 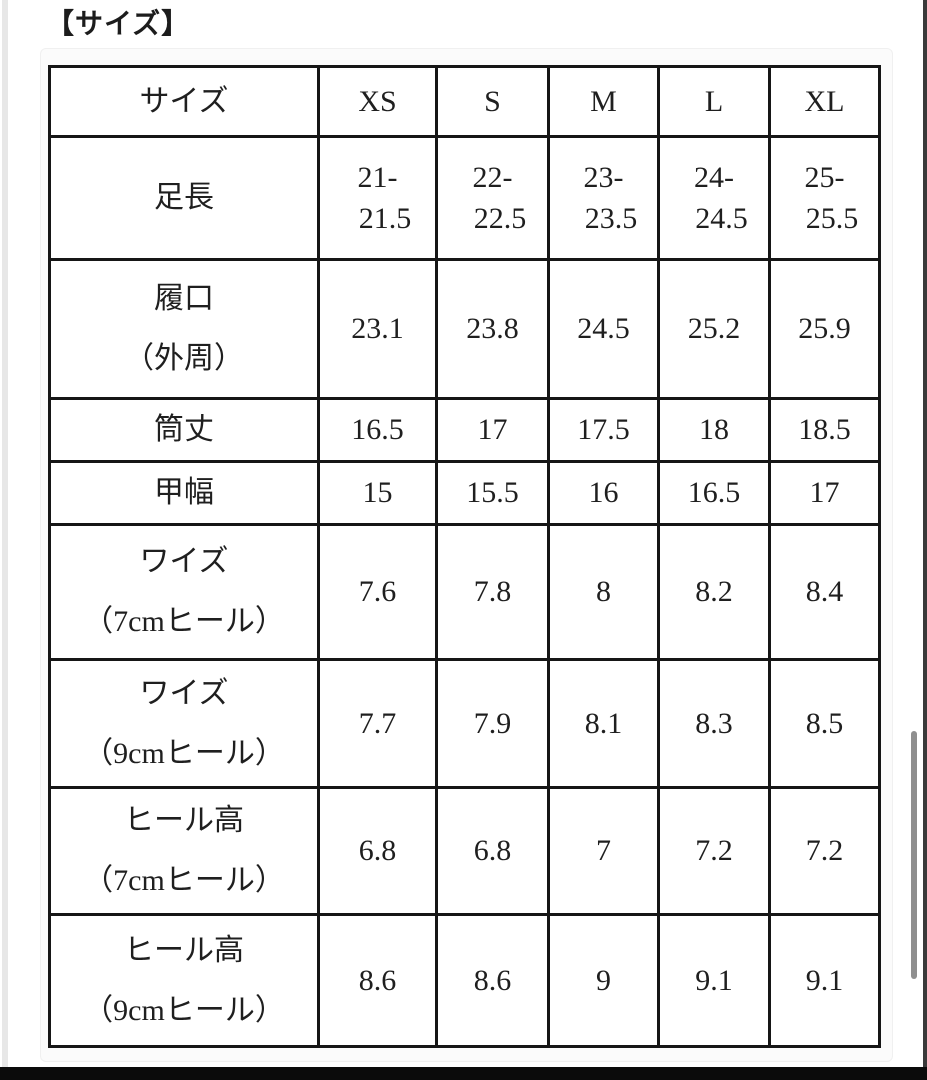 What do you see at coordinates (184, 101) in the screenshot?
I see `header-size-label: サイズ` at bounding box center [184, 101].